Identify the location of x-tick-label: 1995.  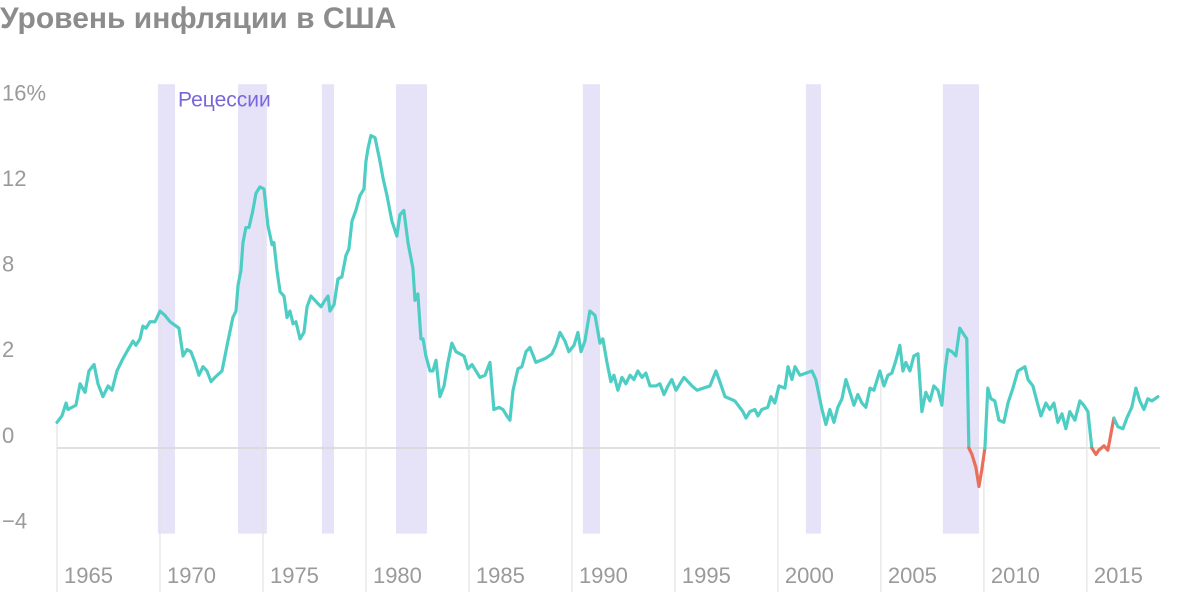
(706, 575).